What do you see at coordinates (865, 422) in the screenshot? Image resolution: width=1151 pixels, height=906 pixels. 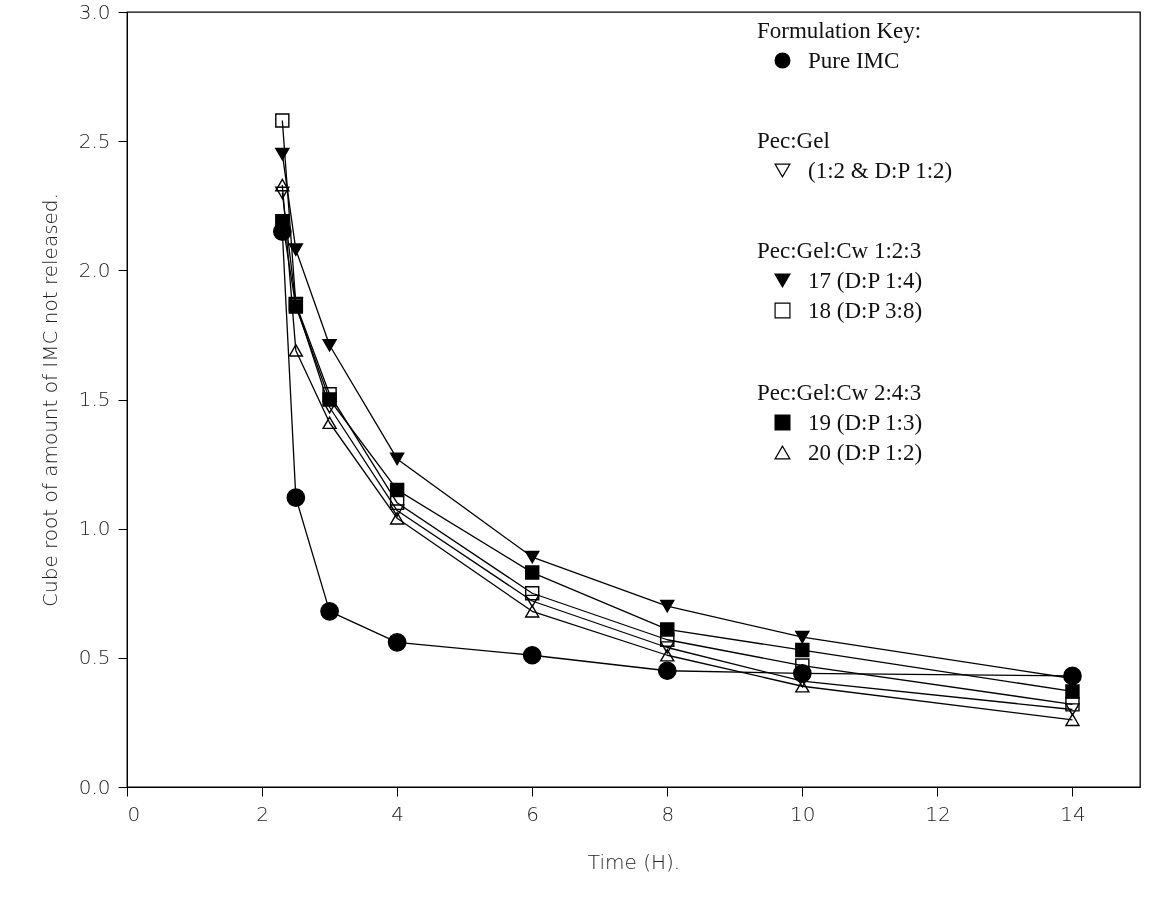 I see `legend-label: 19 (D:P 1:3)` at bounding box center [865, 422].